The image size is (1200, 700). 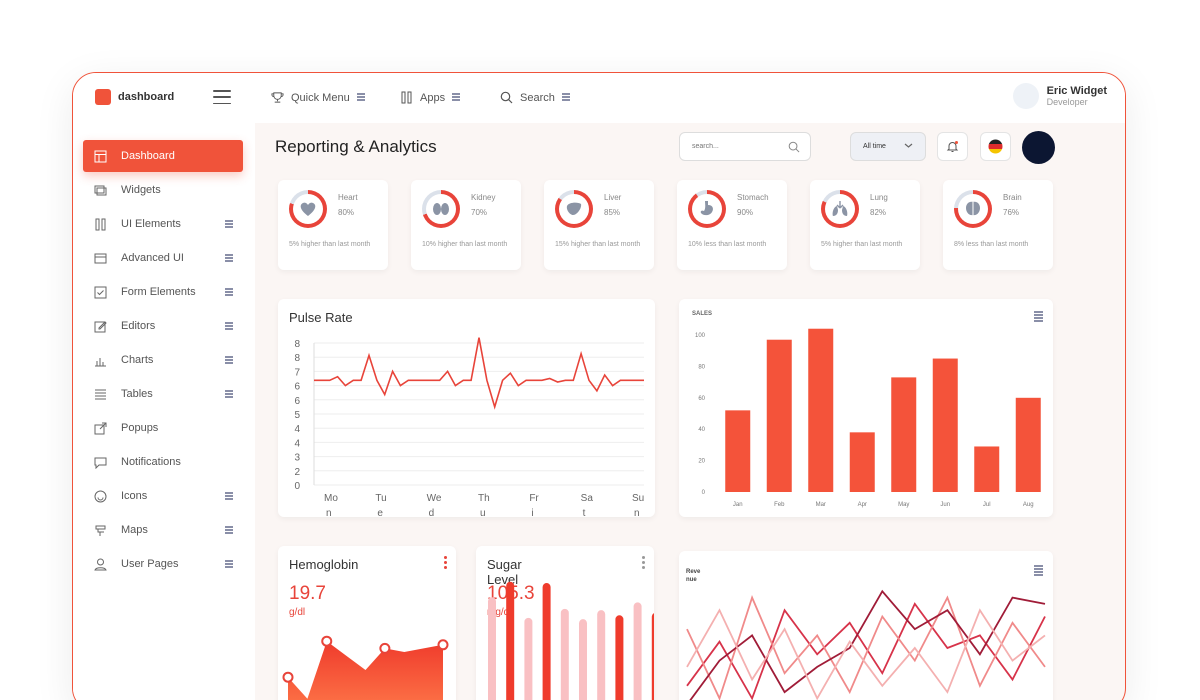 What do you see at coordinates (821, 505) in the screenshot?
I see `x-tick-label: Mar` at bounding box center [821, 505].